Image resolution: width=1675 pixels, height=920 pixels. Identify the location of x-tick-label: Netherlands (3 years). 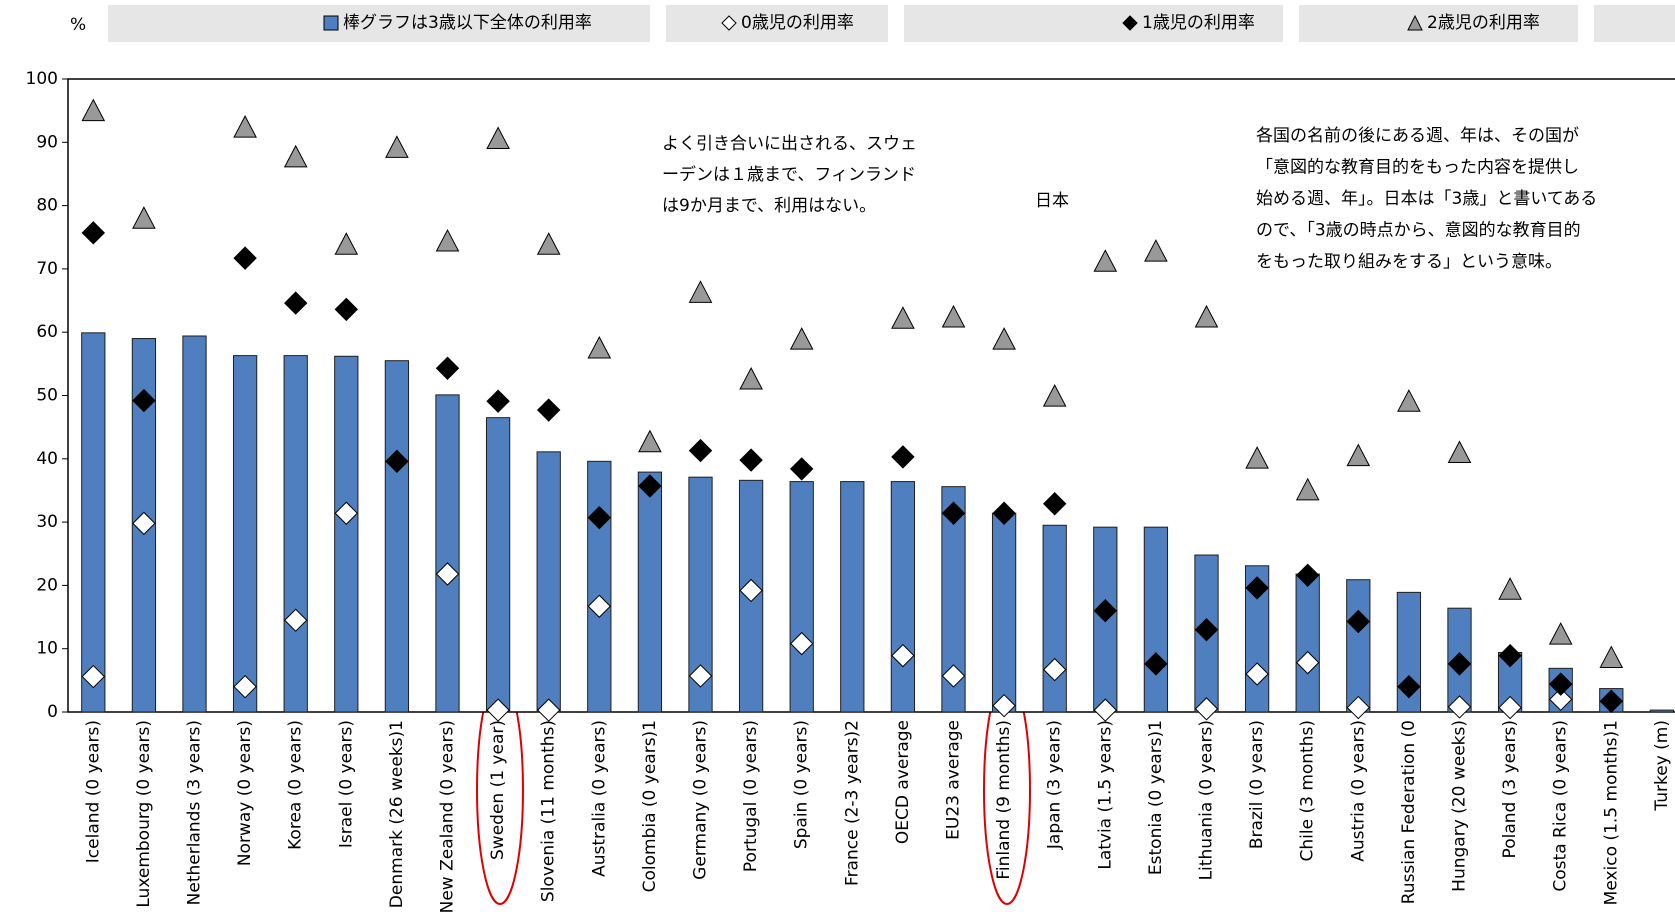
(195, 812).